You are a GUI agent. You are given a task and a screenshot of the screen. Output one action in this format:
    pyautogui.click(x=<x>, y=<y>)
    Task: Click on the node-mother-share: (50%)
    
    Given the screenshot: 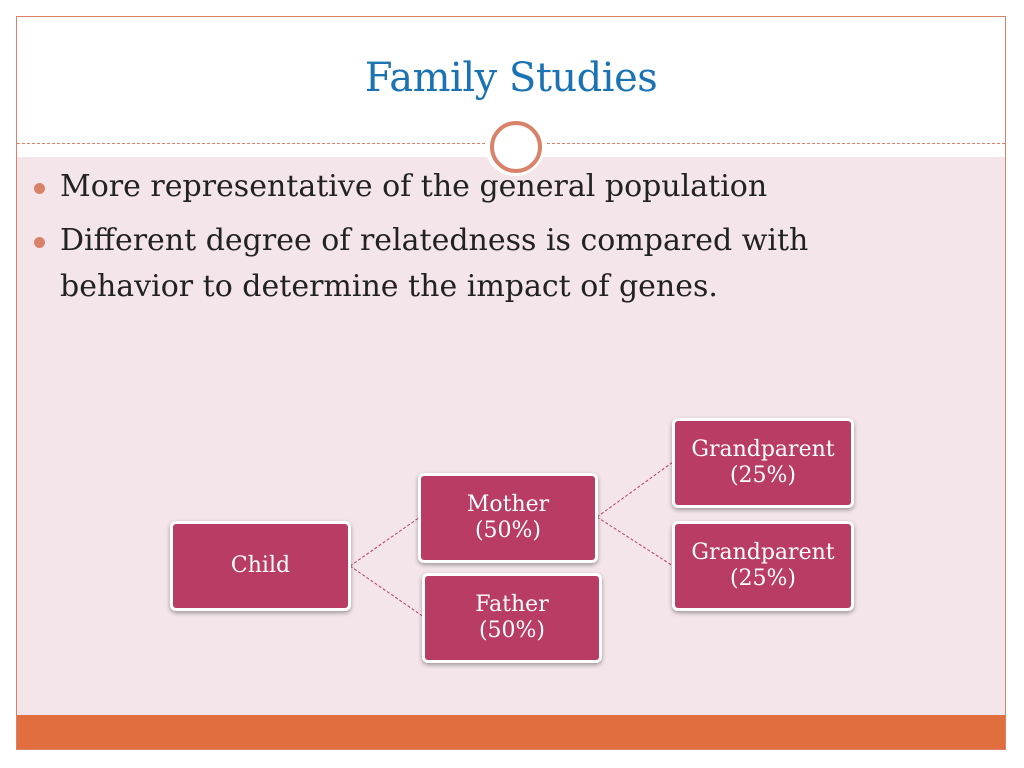 What is the action you would take?
    pyautogui.click(x=508, y=530)
    